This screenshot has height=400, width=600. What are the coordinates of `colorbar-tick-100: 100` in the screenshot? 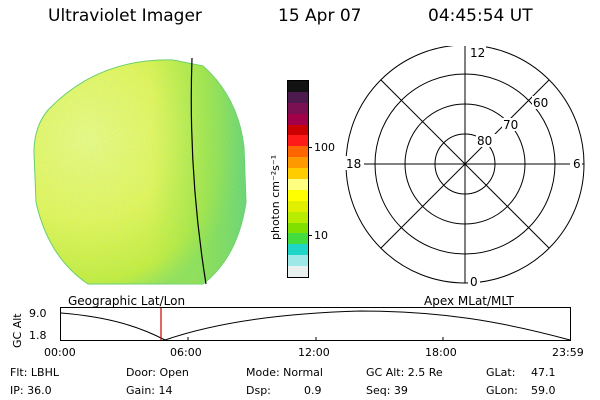 It's located at (324, 147).